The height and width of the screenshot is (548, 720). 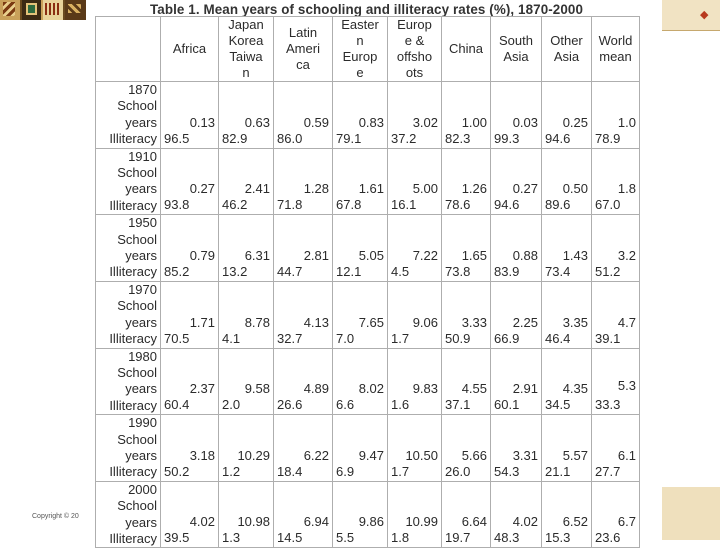 What do you see at coordinates (615, 248) in the screenshot?
I see `data-cell: 3.2 51.2` at bounding box center [615, 248].